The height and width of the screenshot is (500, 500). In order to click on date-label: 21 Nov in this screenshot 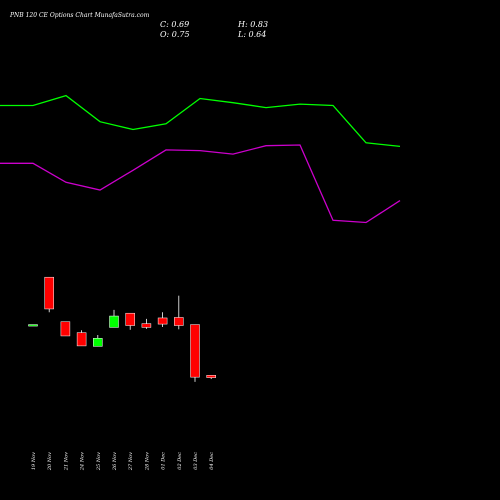, I will do `click(66, 461)`.